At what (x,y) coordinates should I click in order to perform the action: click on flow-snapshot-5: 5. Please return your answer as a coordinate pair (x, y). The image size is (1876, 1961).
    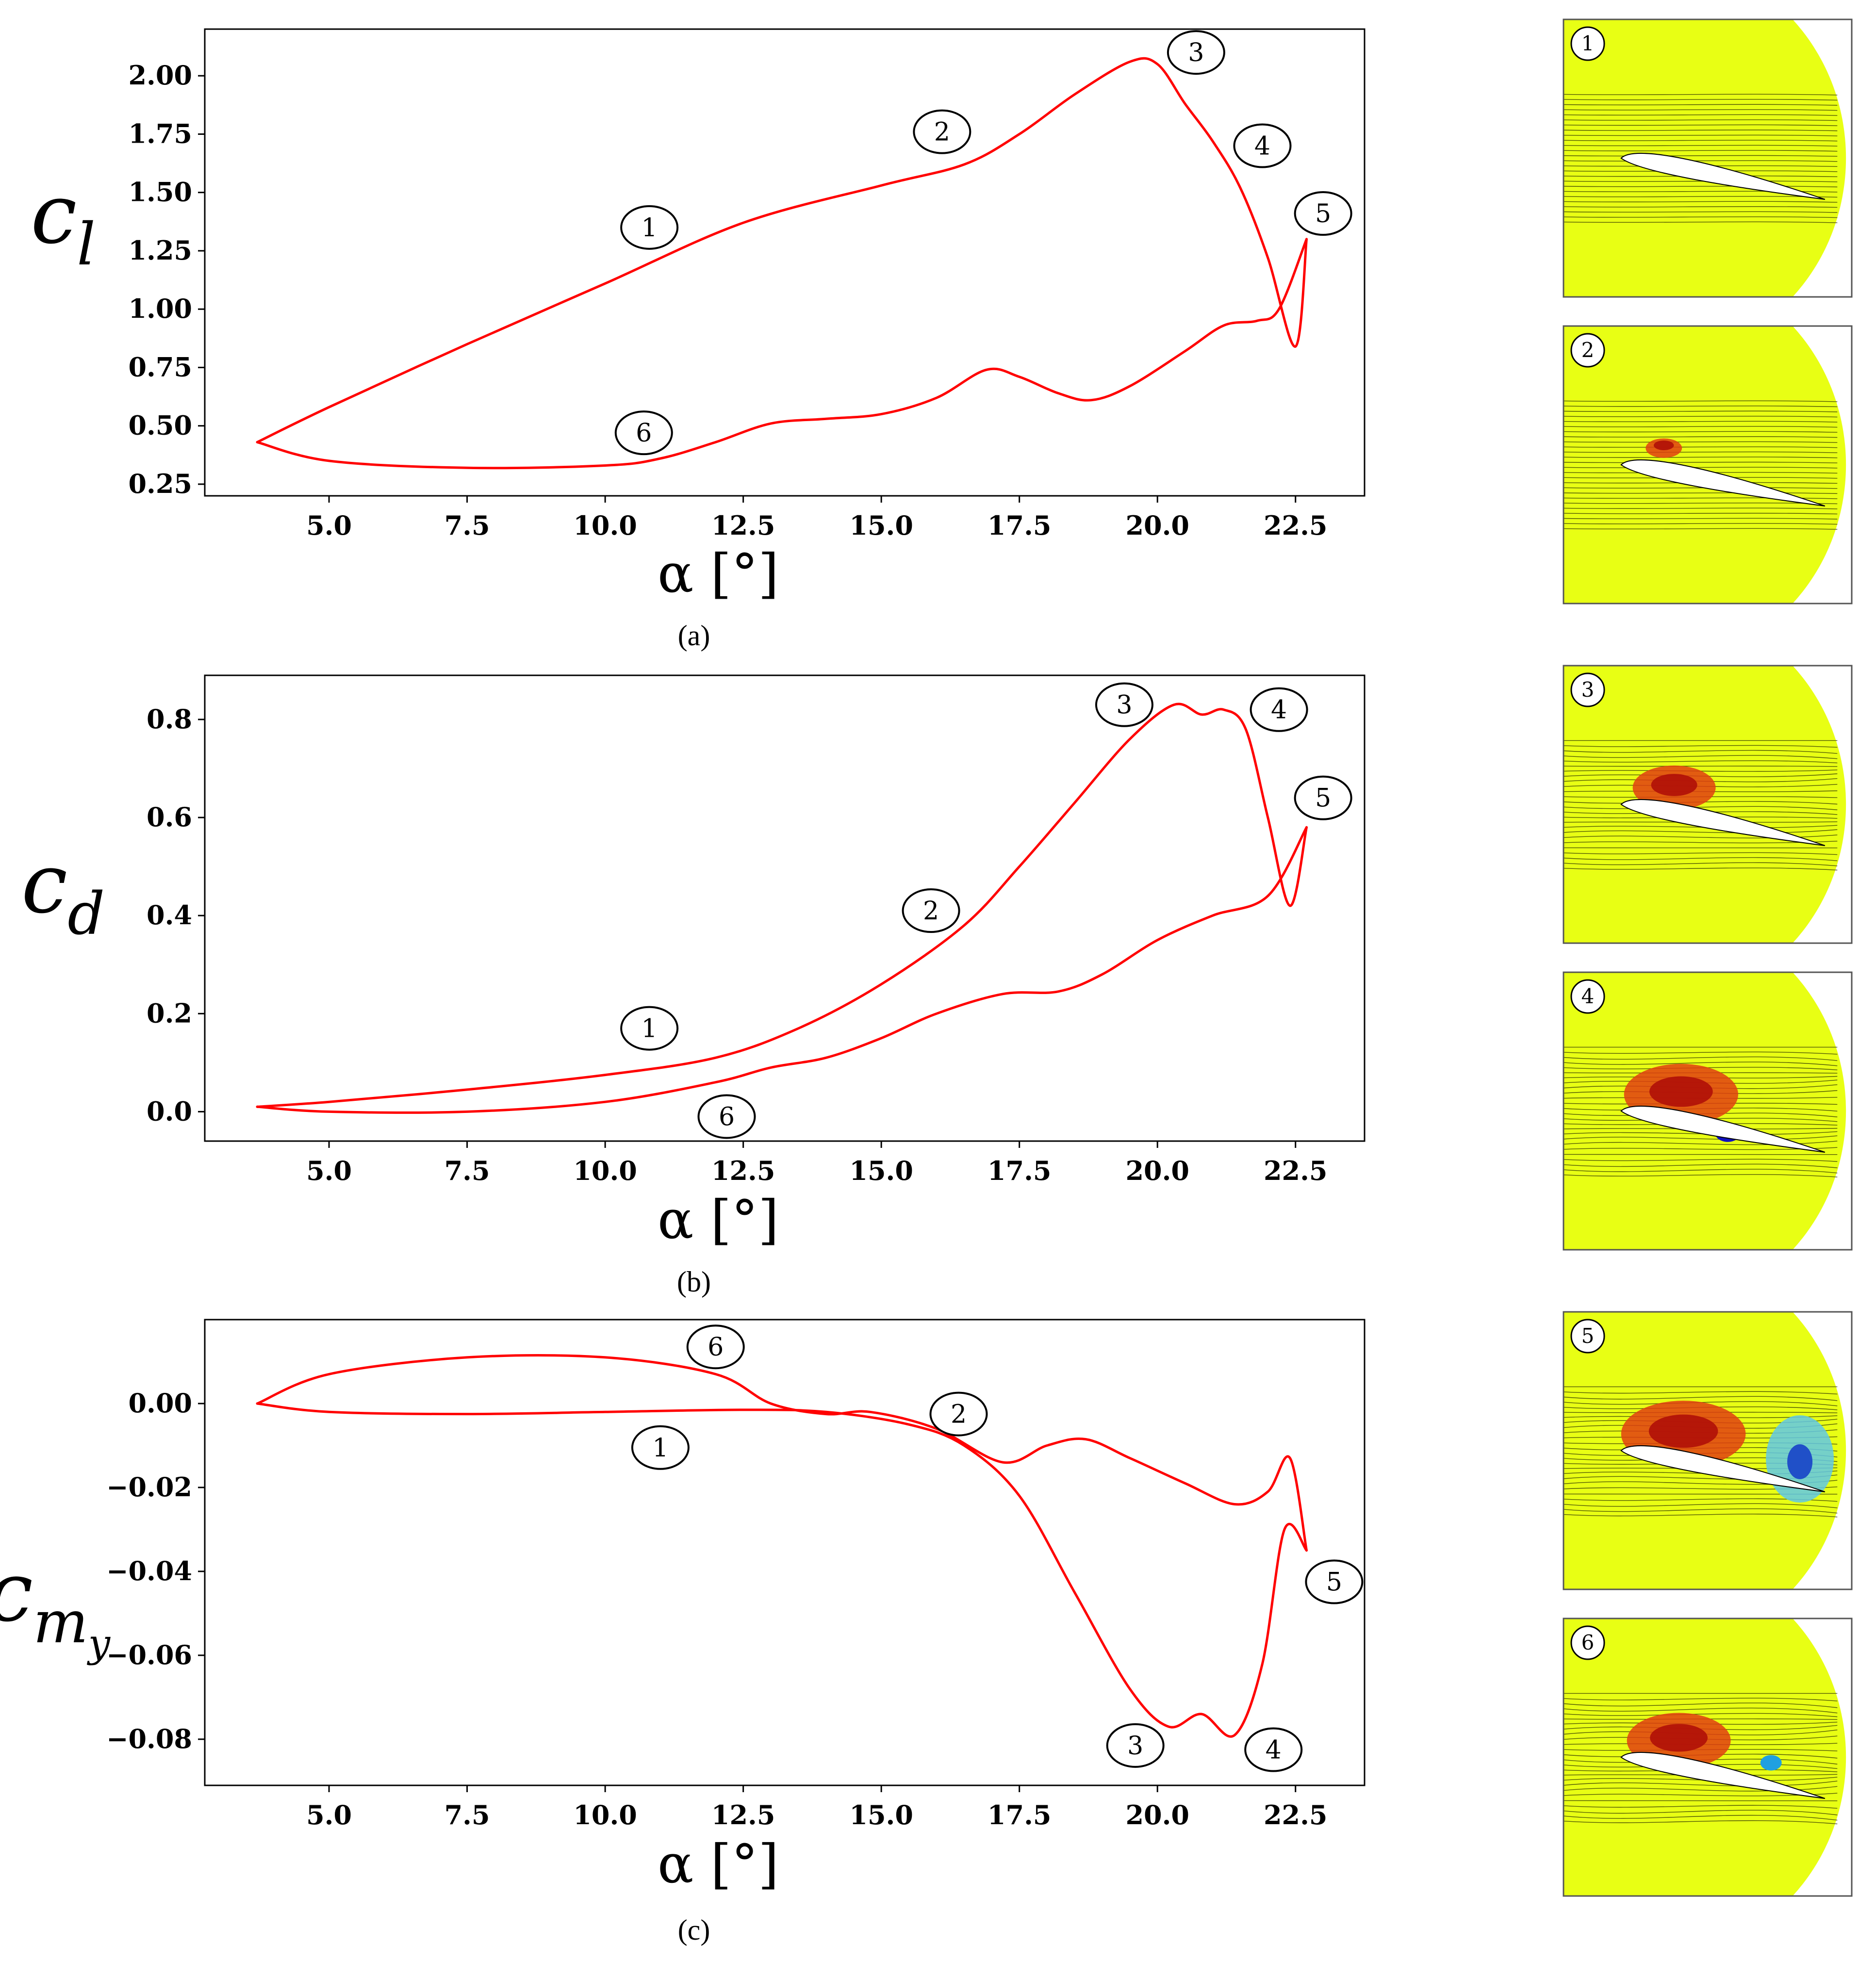
    Looking at the image, I should click on (1708, 1450).